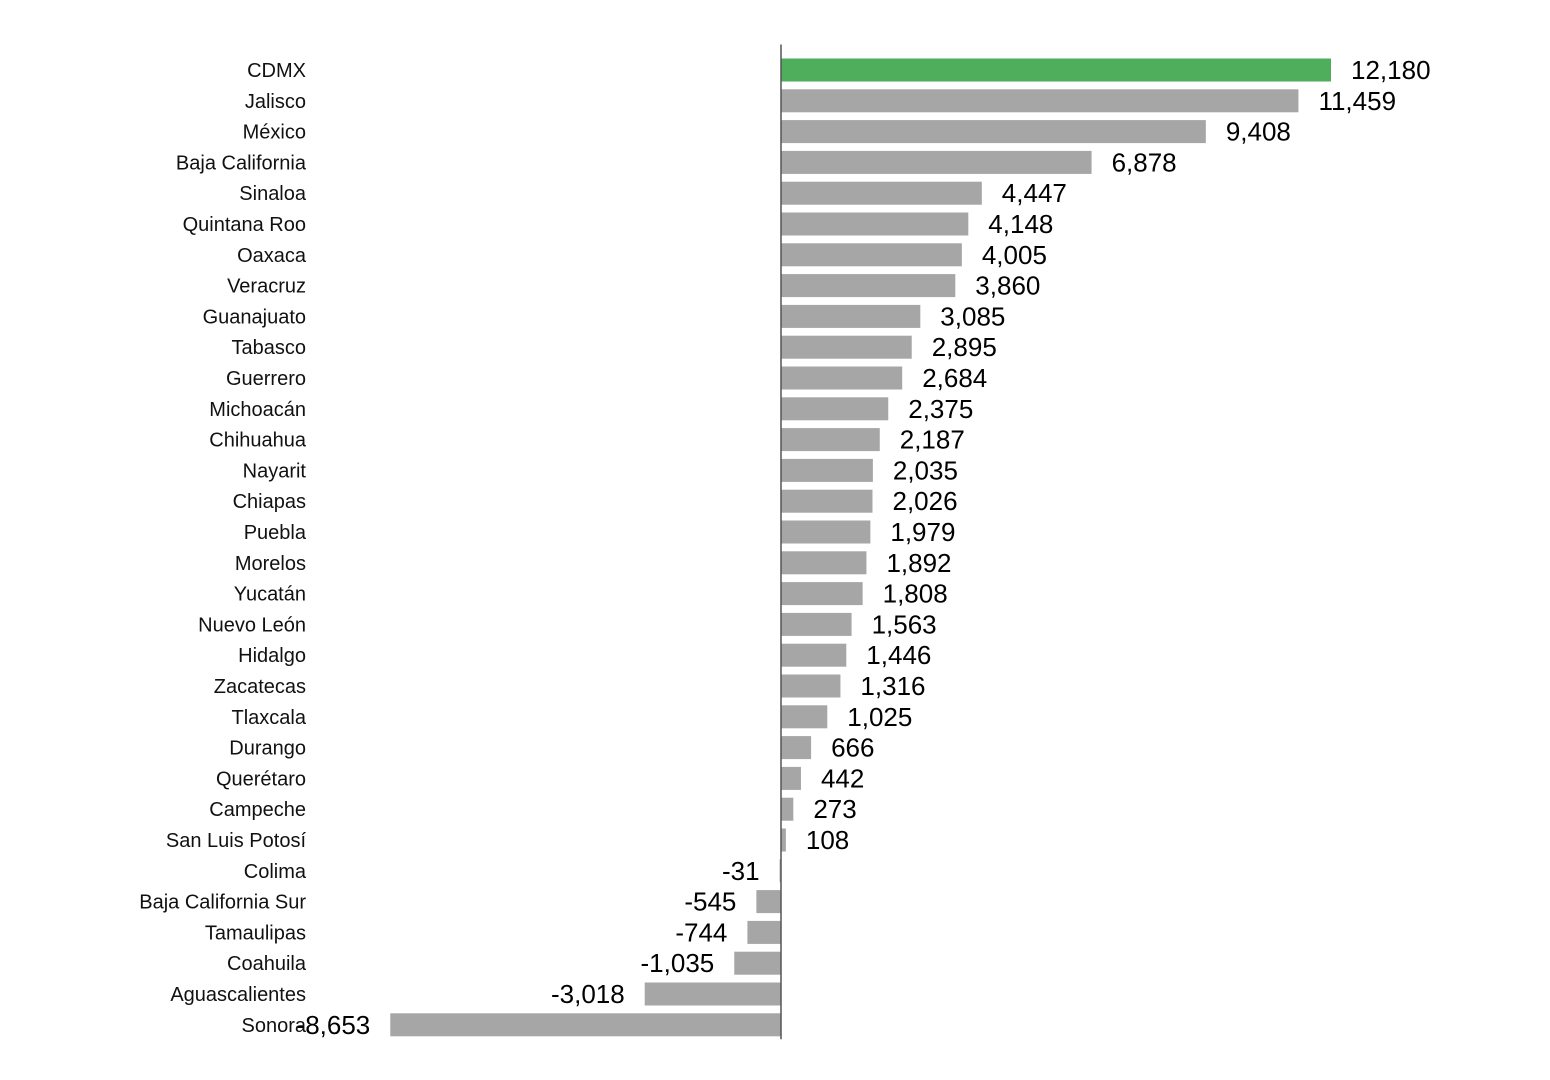 The height and width of the screenshot is (1080, 1550). Describe the element at coordinates (274, 133) in the screenshot. I see `category-label: México` at that location.